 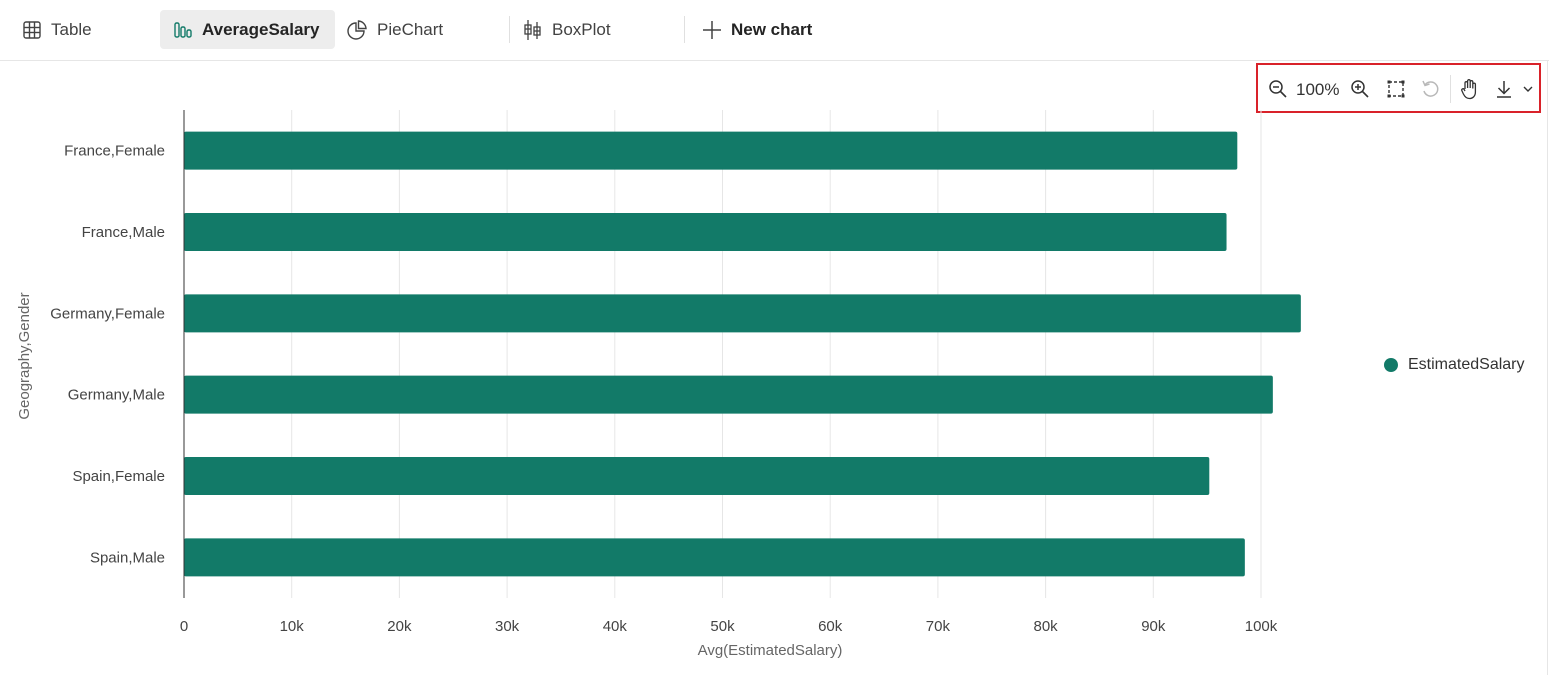 I want to click on new-chart-label: New chart, so click(x=772, y=29).